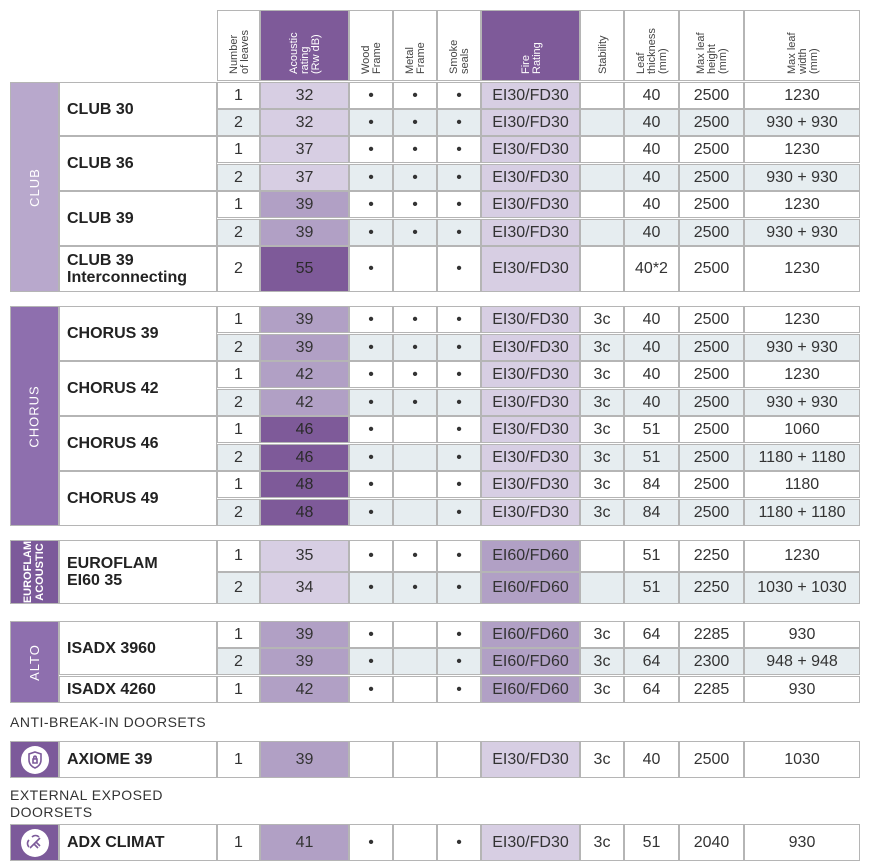 This screenshot has height=867, width=869. What do you see at coordinates (652, 51) in the screenshot?
I see `header-label: Leaf thickness (mm)` at bounding box center [652, 51].